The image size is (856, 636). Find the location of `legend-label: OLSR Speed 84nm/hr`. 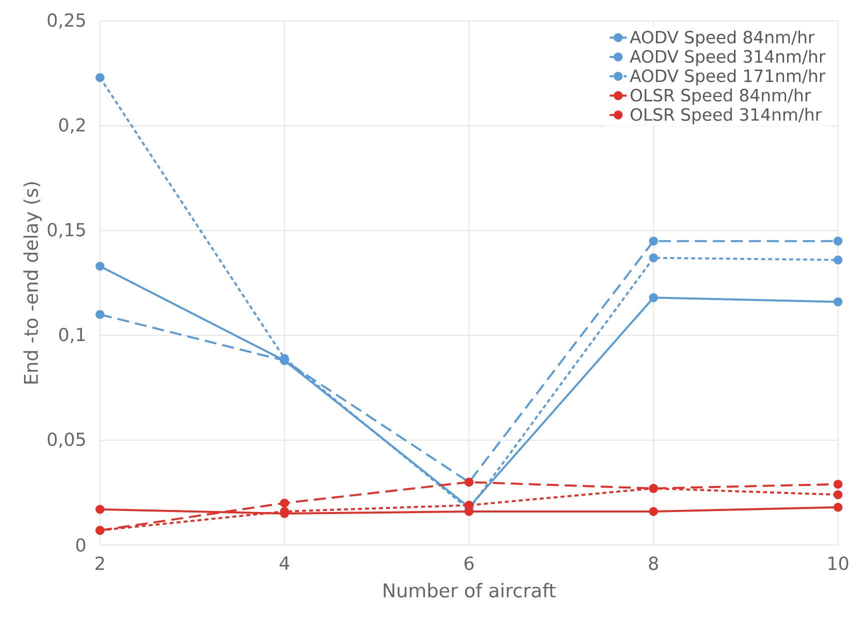

legend-label: OLSR Speed 84nm/hr is located at coordinates (720, 96).